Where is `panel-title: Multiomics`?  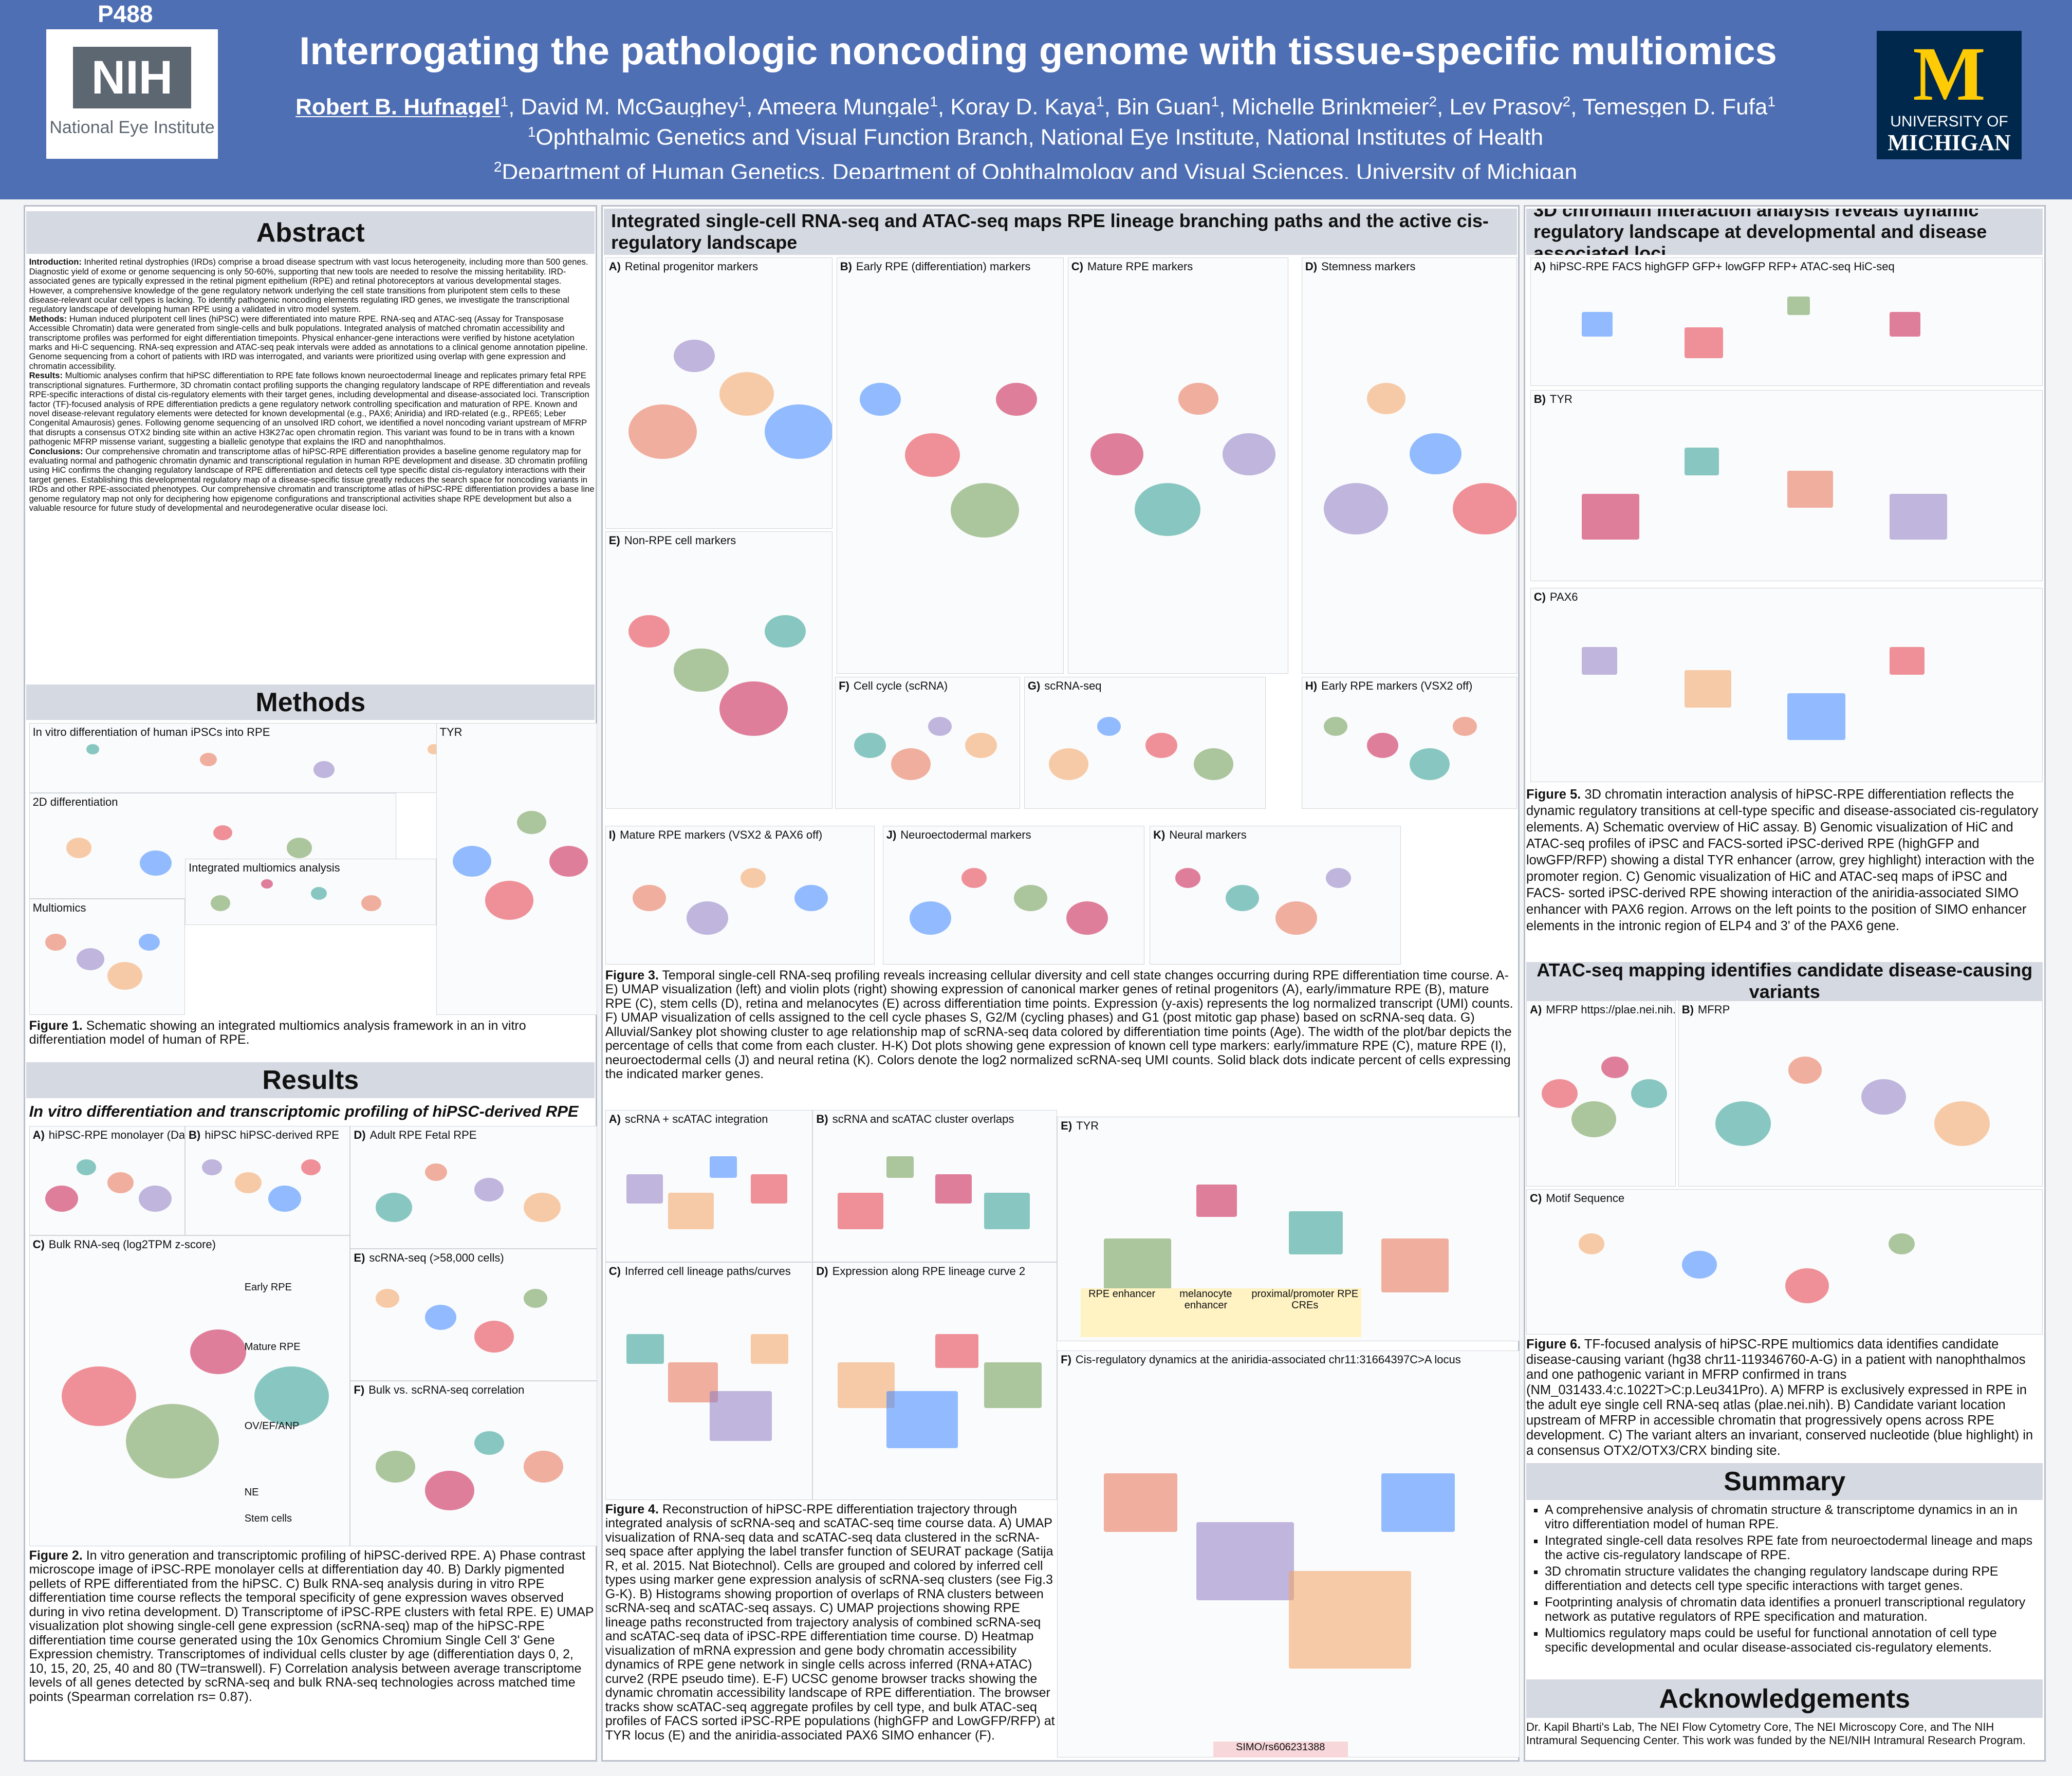 panel-title: Multiomics is located at coordinates (59, 907).